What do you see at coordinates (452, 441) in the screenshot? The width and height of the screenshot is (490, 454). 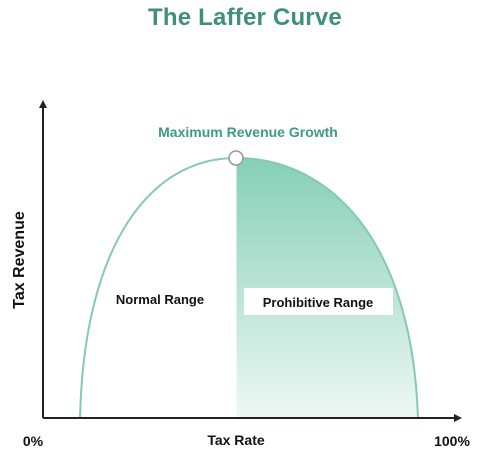 I see `x-max-label: 100%` at bounding box center [452, 441].